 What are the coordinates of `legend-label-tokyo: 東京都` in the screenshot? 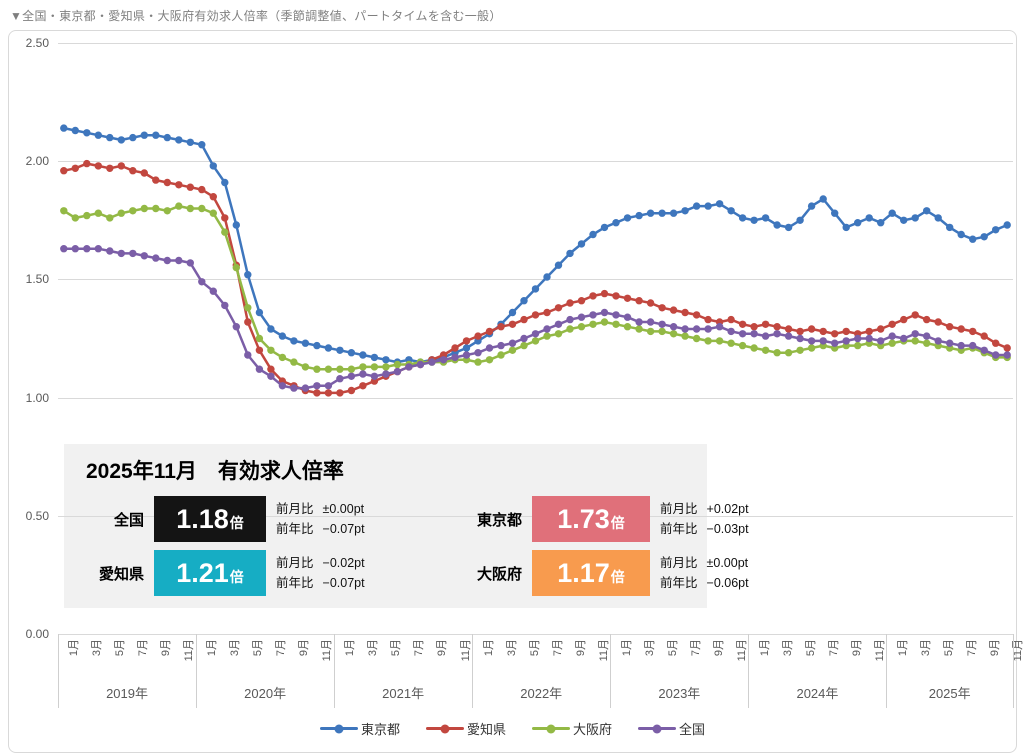 It's located at (380, 729).